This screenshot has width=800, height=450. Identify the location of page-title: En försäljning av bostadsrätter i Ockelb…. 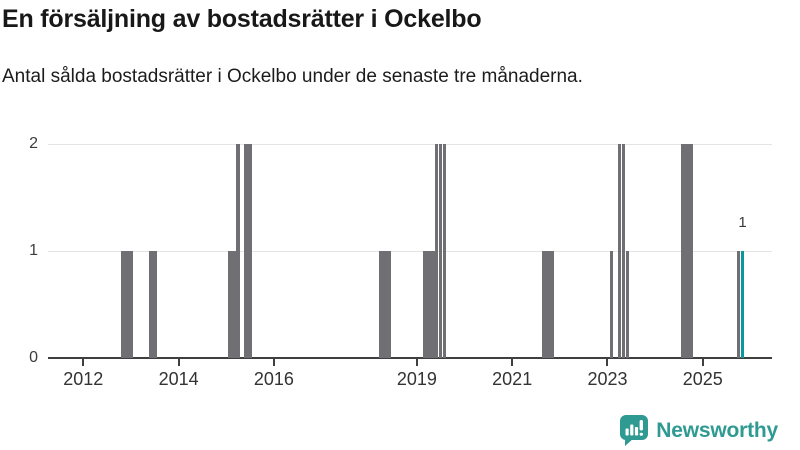
(242, 19).